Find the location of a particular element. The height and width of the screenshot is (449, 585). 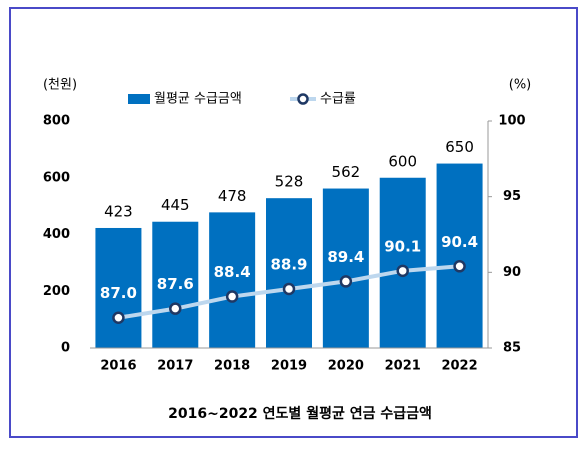

x-tick-label: 2017 is located at coordinates (175, 366).